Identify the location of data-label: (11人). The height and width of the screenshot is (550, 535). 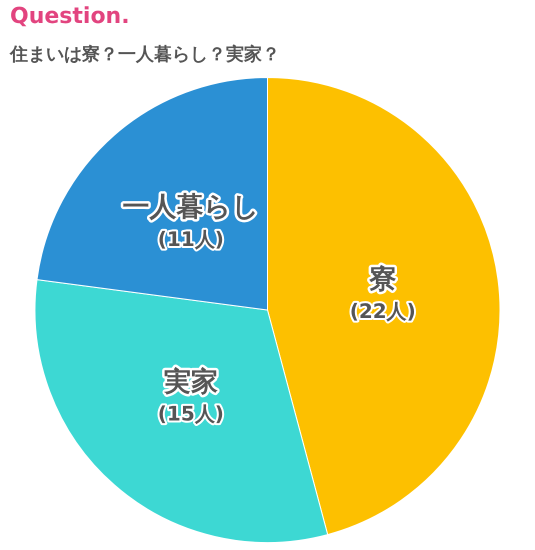
(191, 238).